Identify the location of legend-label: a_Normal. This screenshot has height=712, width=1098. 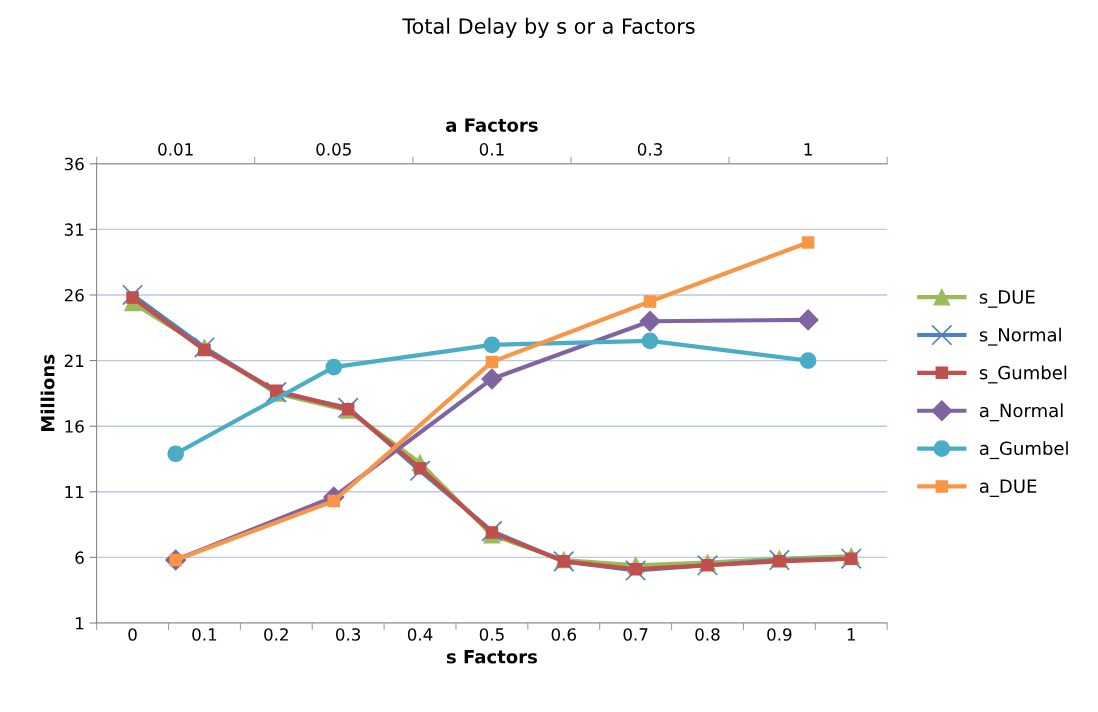
(1021, 412).